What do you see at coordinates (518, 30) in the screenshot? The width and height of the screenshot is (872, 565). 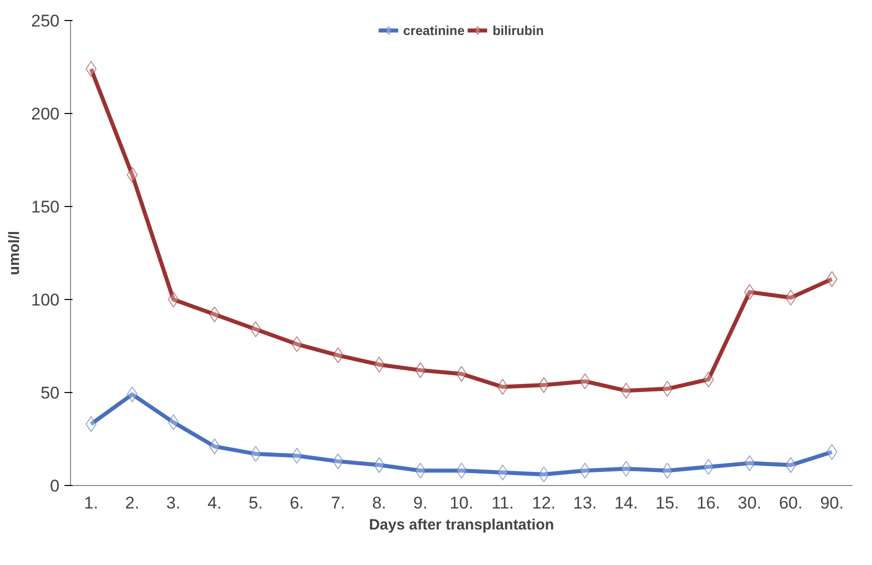 I see `legend-label: bilirubin` at bounding box center [518, 30].